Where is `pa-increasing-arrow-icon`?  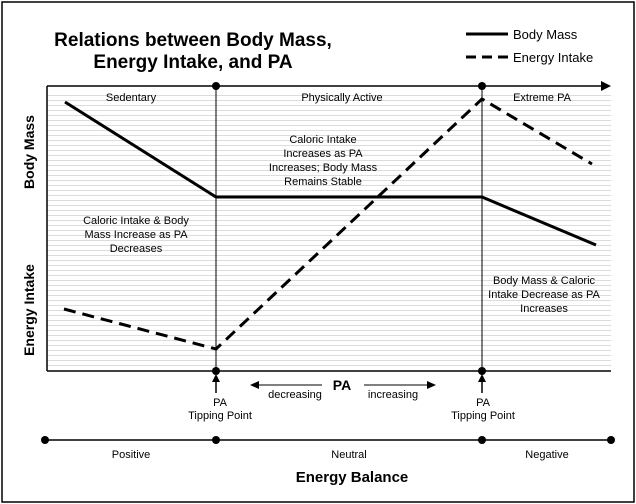 pa-increasing-arrow-icon is located at coordinates (431, 385).